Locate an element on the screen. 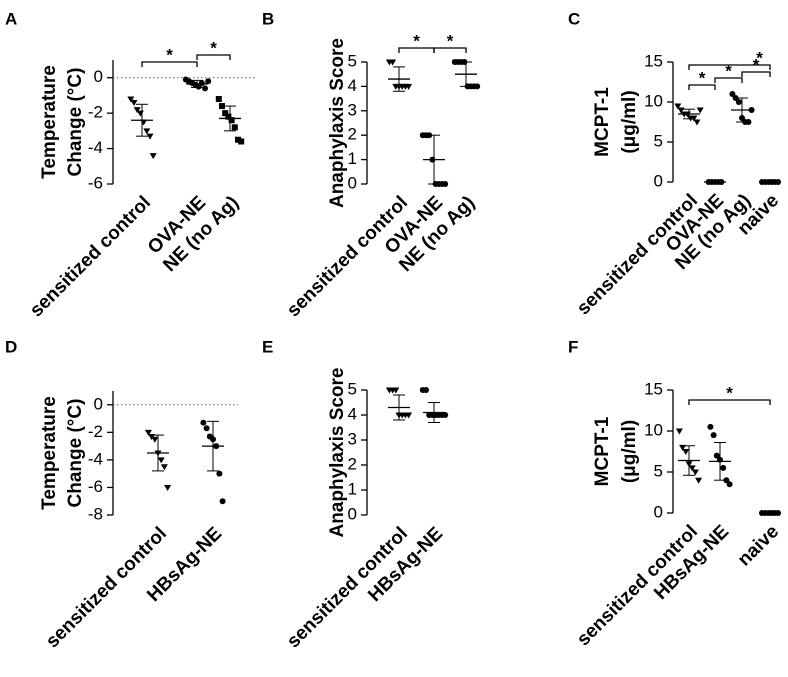  y-tick-label: -6 is located at coordinates (95, 182).